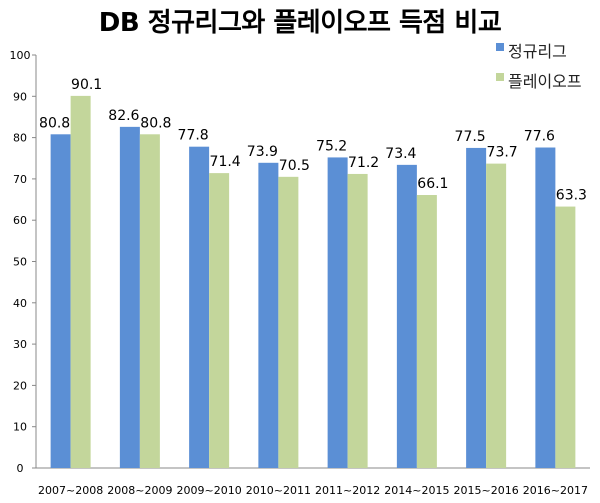 The height and width of the screenshot is (503, 600). I want to click on data-label-playoff: 73.7, so click(502, 153).